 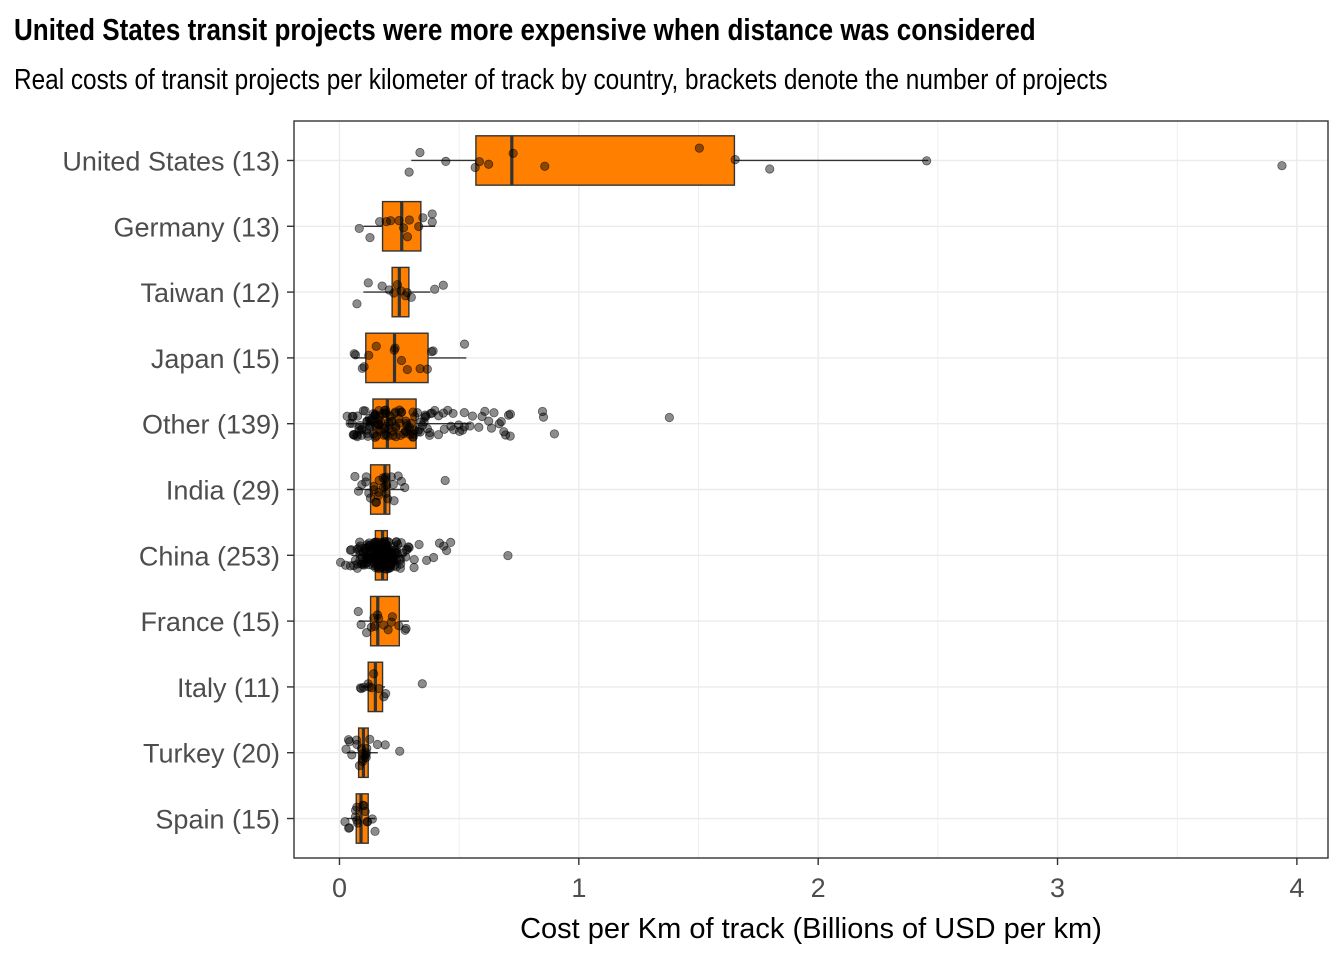 I want to click on y-tick-label: Italy (11), so click(x=228, y=688).